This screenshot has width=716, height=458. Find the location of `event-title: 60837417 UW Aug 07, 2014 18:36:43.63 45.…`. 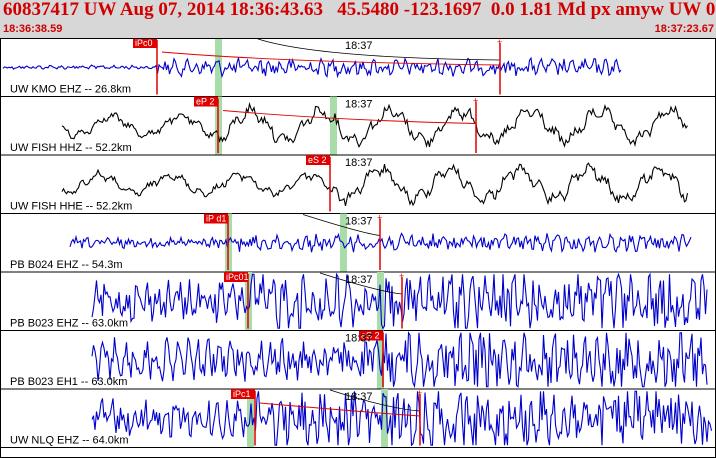

event-title: 60837417 UW Aug 07, 2014 18:36:43.63 45.… is located at coordinates (359, 10).